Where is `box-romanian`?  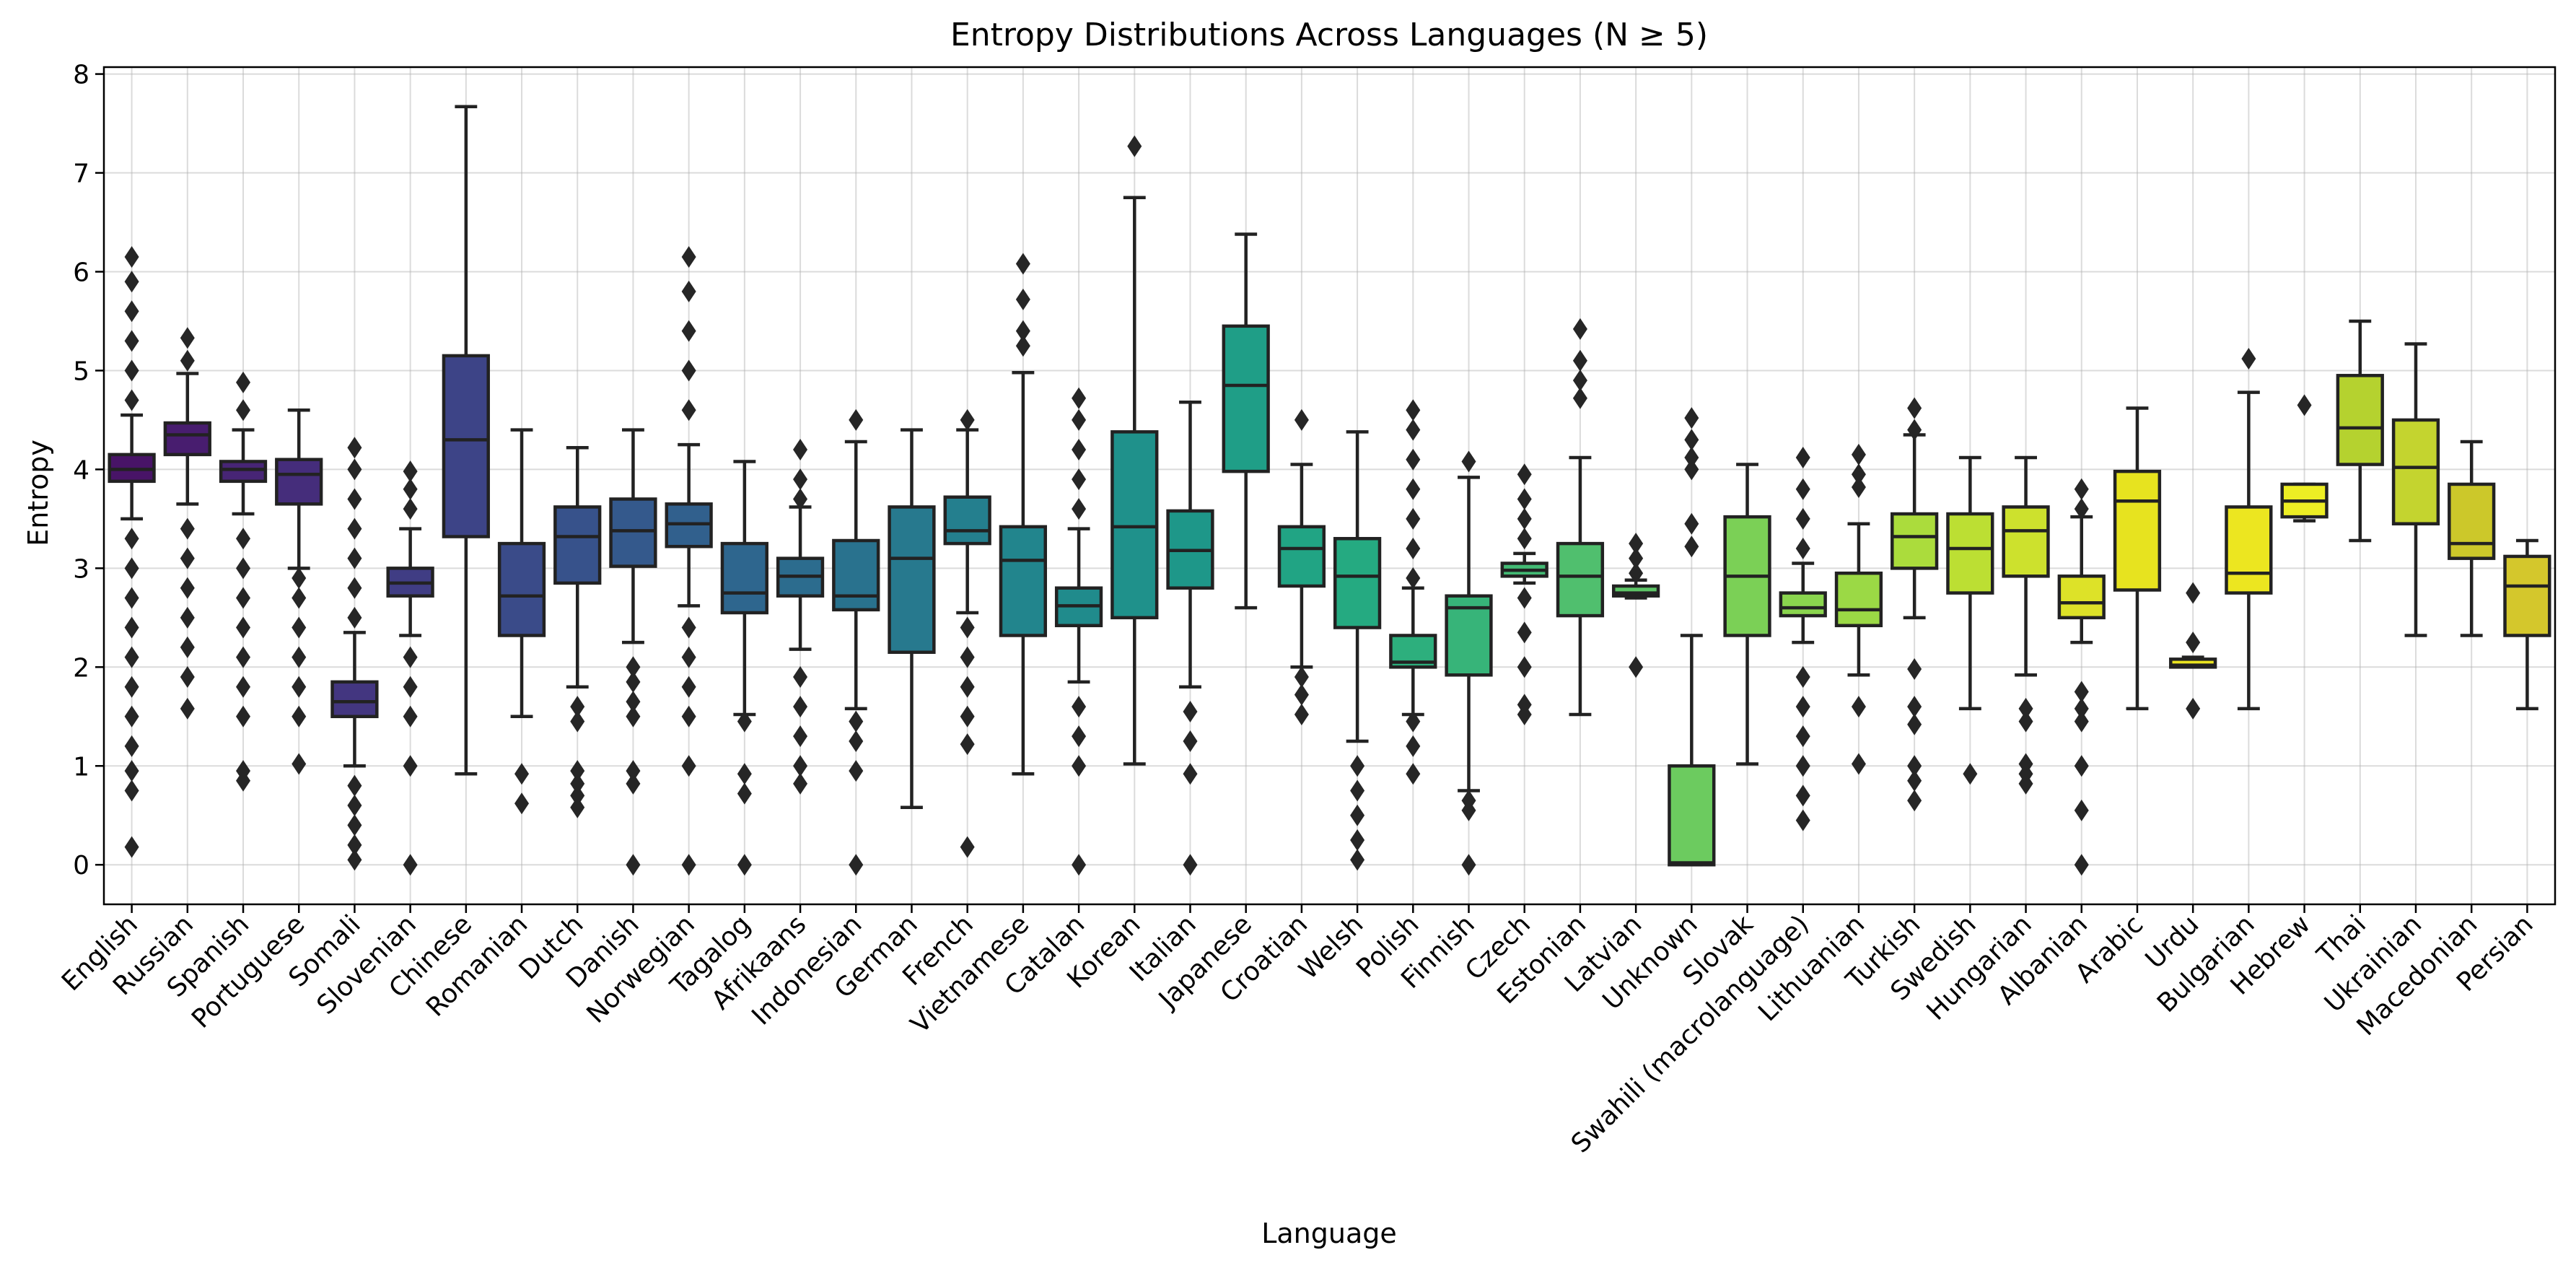 box-romanian is located at coordinates (521, 589).